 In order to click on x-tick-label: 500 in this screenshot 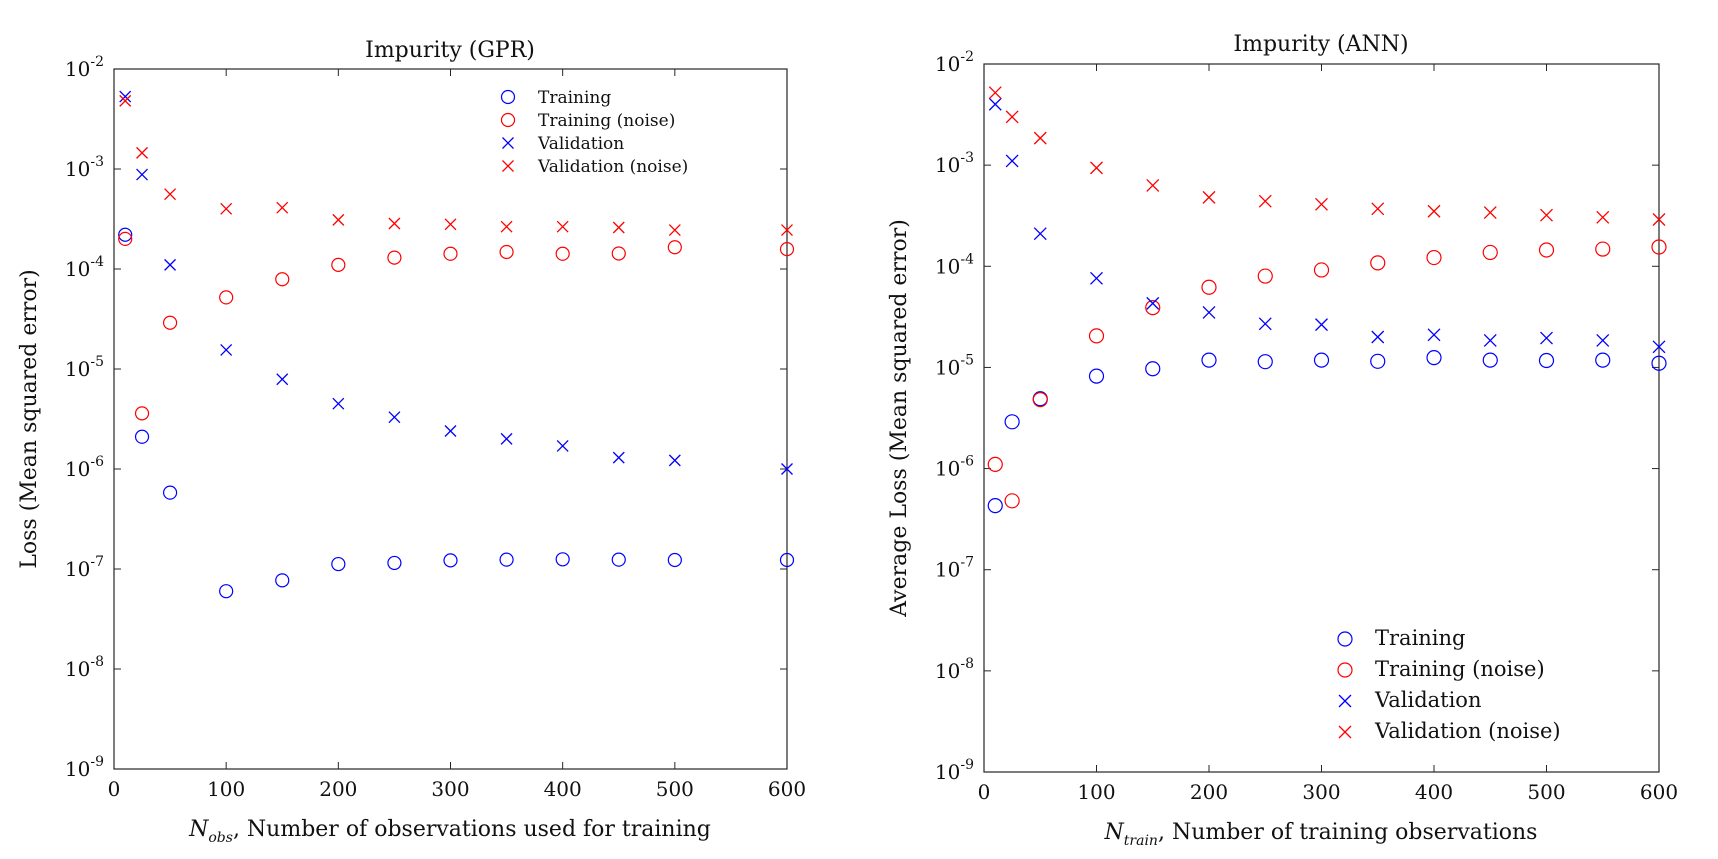, I will do `click(675, 789)`.